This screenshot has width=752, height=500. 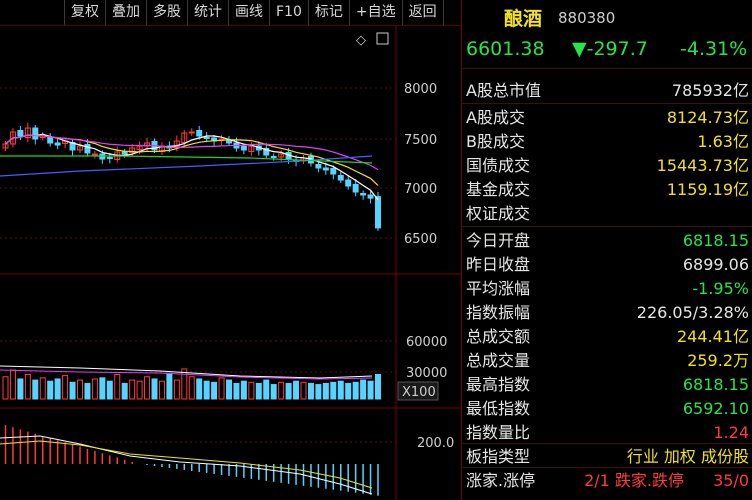 I want to click on quote-value: 2/1 跌家.跌停, so click(x=634, y=480).